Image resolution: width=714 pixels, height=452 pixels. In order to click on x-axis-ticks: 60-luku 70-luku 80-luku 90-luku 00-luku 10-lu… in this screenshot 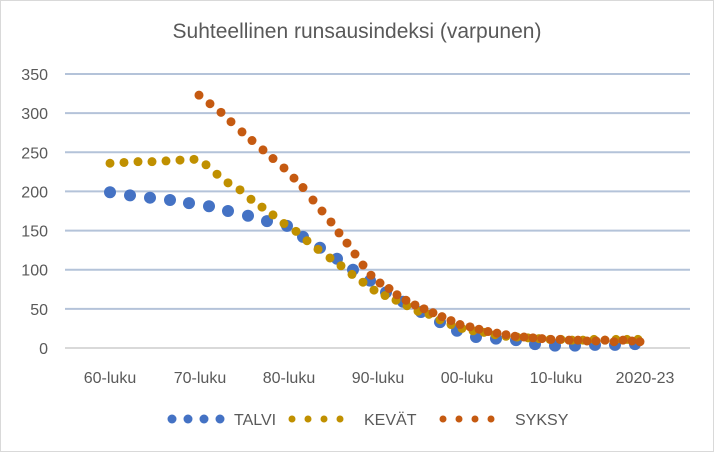, I will do `click(379, 378)`.